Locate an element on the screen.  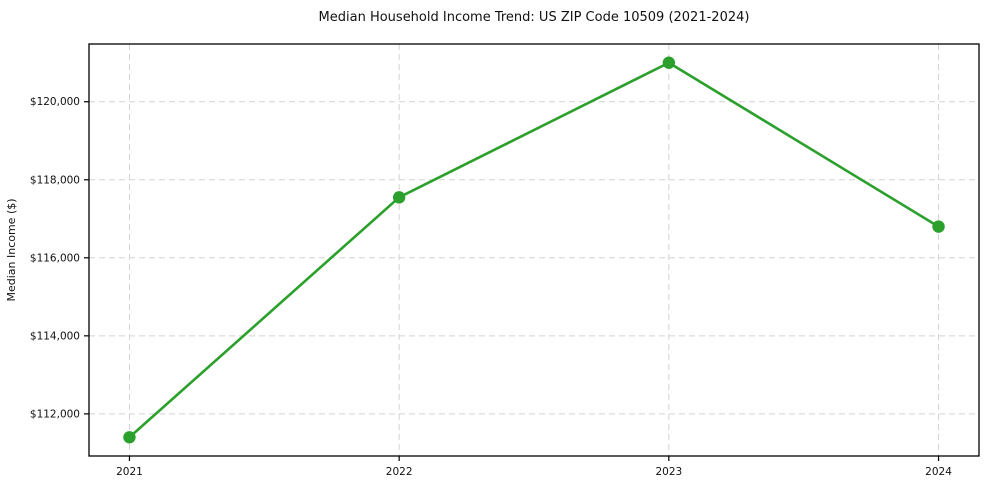
y-tick-label: $118,000 is located at coordinates (55, 180).